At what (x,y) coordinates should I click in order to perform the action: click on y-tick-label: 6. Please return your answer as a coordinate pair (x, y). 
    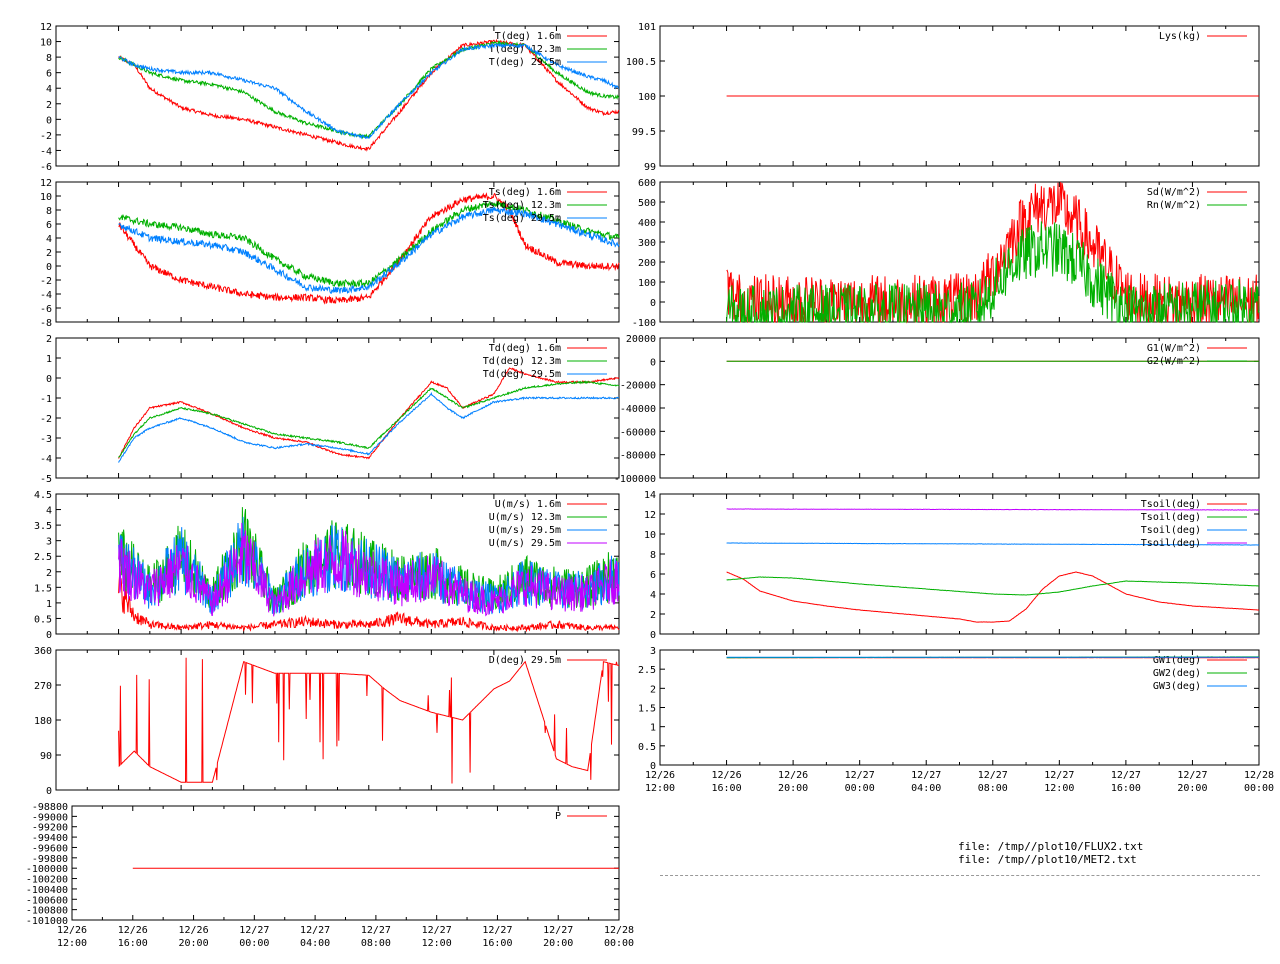
    Looking at the image, I should click on (653, 575).